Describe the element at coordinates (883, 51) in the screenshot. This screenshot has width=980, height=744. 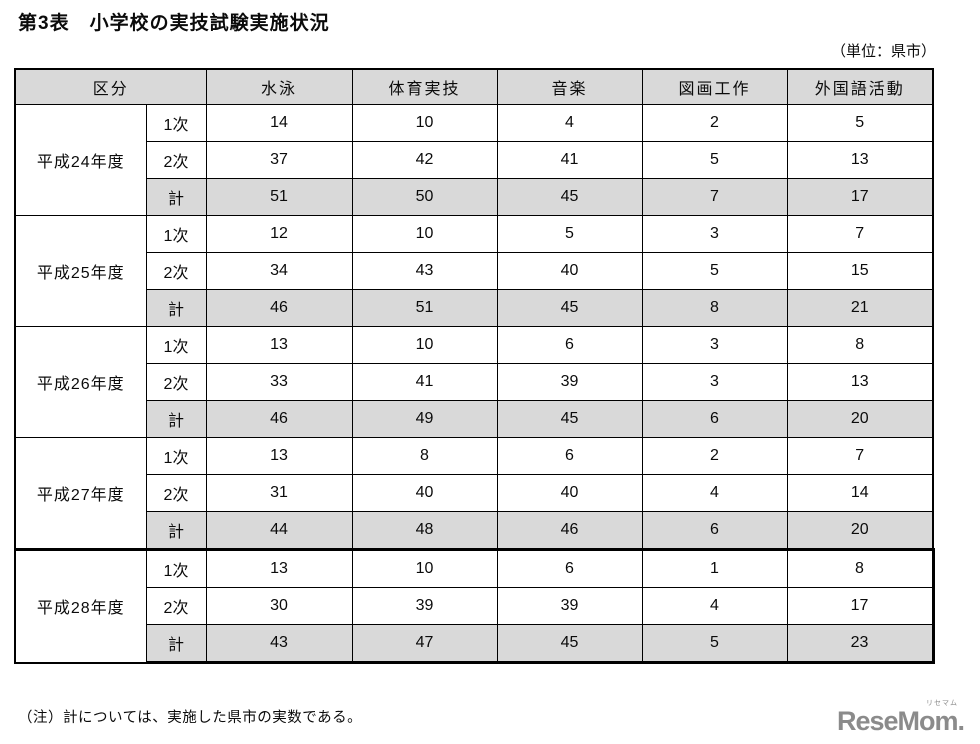
I see `unit-label: （単位：県市）` at that location.